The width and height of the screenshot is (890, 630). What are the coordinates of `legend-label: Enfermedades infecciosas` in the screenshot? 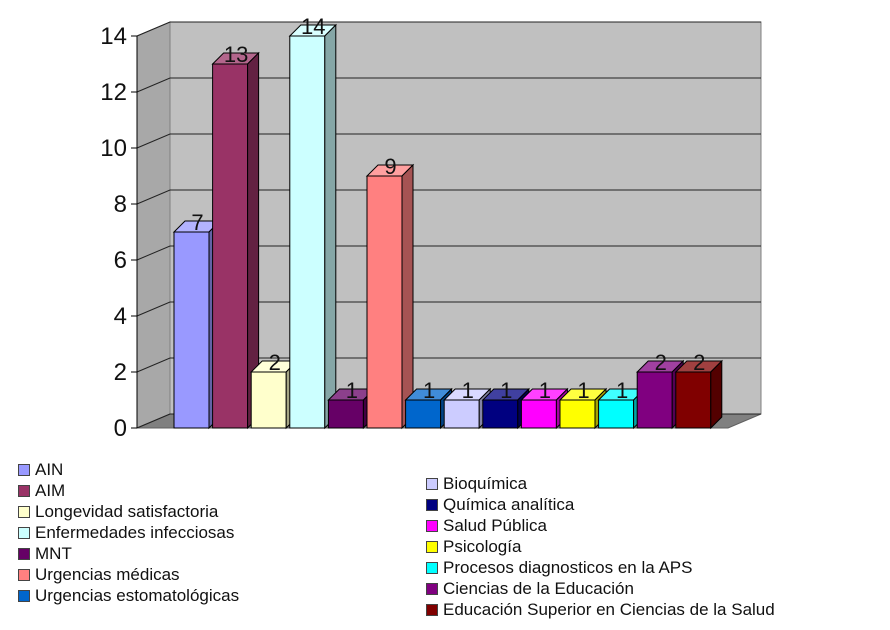 It's located at (135, 532).